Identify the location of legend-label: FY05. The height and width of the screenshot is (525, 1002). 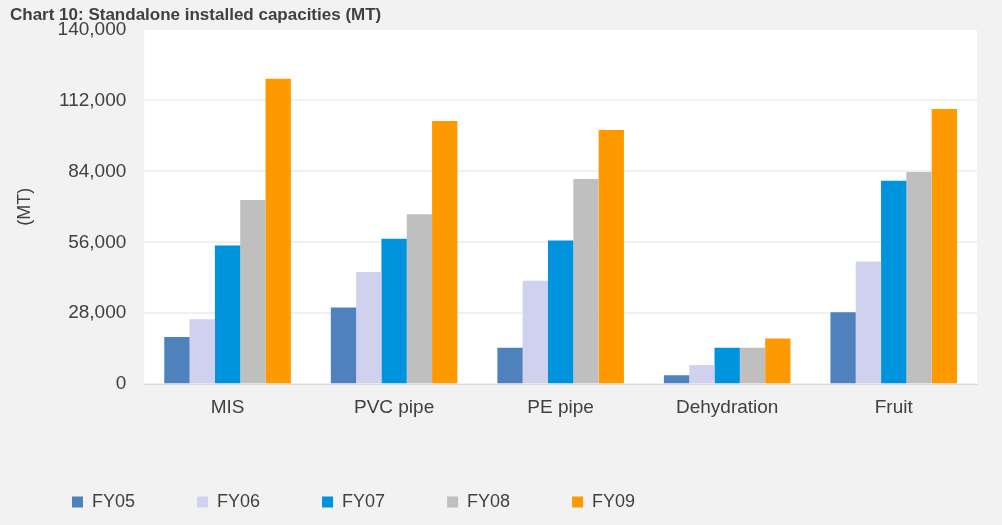
(114, 500).